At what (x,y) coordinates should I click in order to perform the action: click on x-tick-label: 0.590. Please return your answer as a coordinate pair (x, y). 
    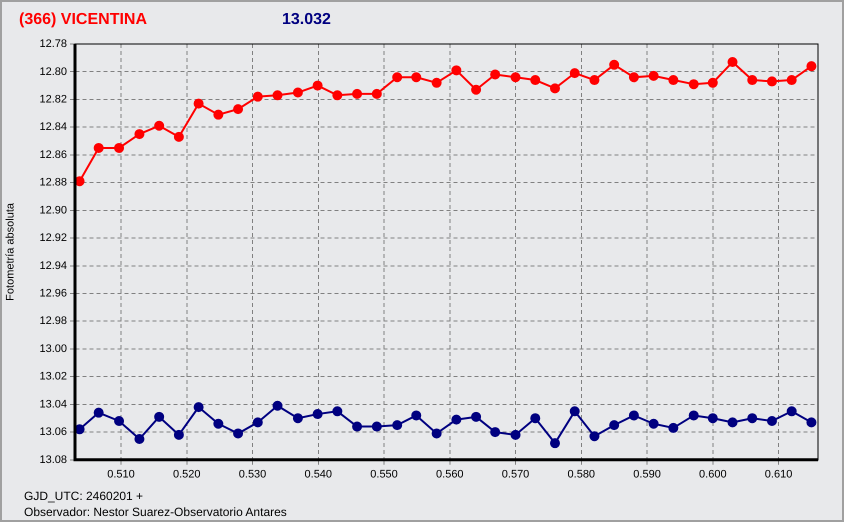
    Looking at the image, I should click on (647, 474).